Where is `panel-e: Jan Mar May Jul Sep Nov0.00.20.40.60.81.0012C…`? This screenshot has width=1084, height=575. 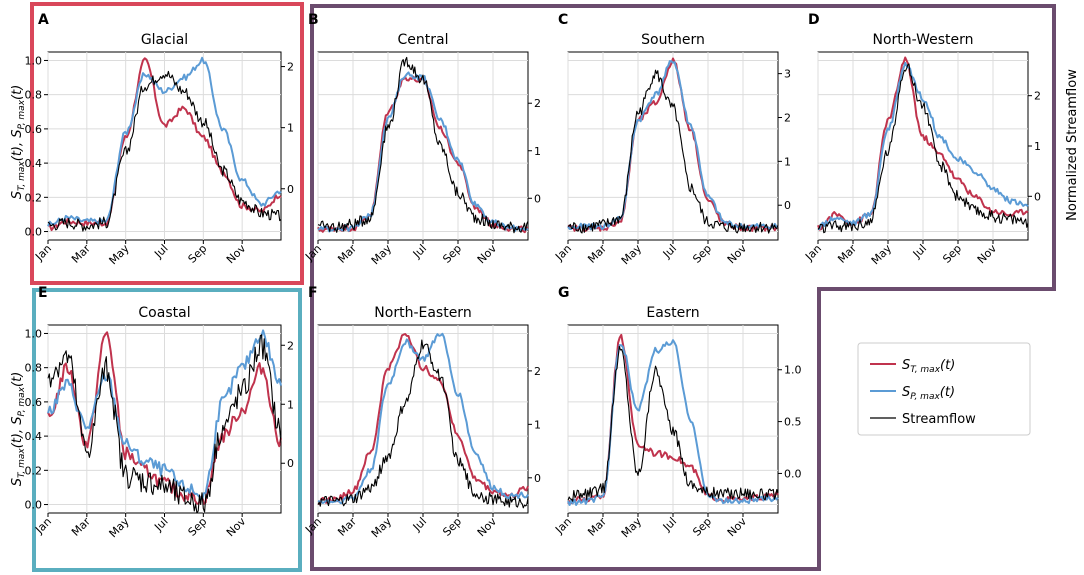 panel-e: Jan Mar May Jul Sep Nov0.00.20.40.60.81.0012C… is located at coordinates (160, 412).